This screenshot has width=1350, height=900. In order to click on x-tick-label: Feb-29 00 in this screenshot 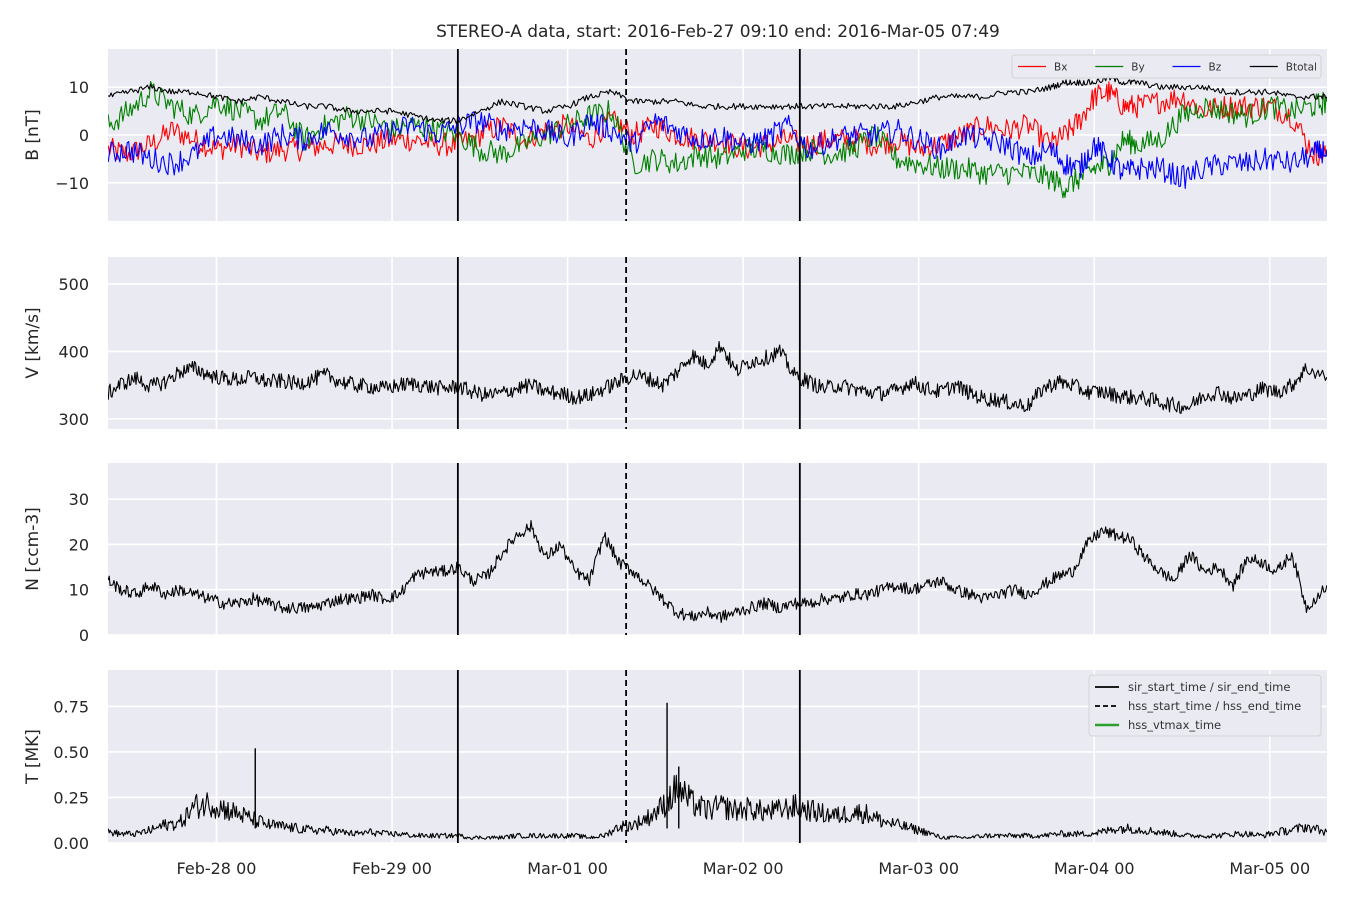, I will do `click(392, 868)`.